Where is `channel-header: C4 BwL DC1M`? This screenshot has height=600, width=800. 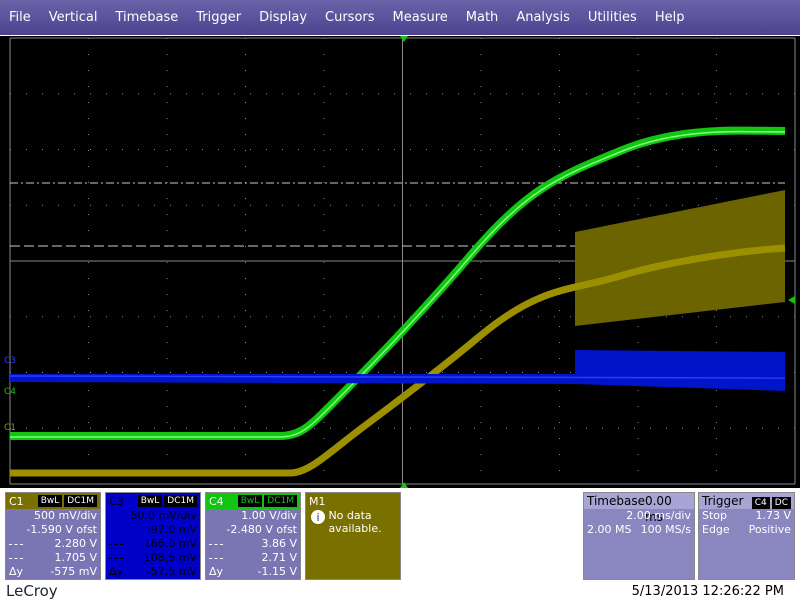 channel-header: C4 BwL DC1M is located at coordinates (253, 501).